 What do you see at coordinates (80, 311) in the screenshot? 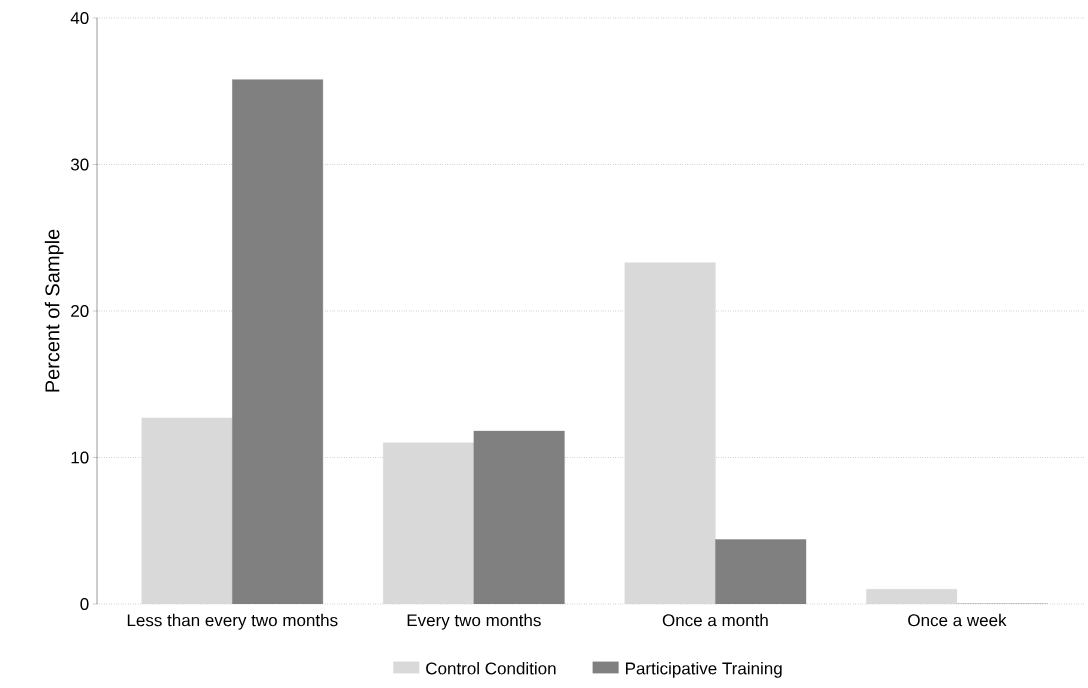
I see `y-tick-label: 20` at bounding box center [80, 311].